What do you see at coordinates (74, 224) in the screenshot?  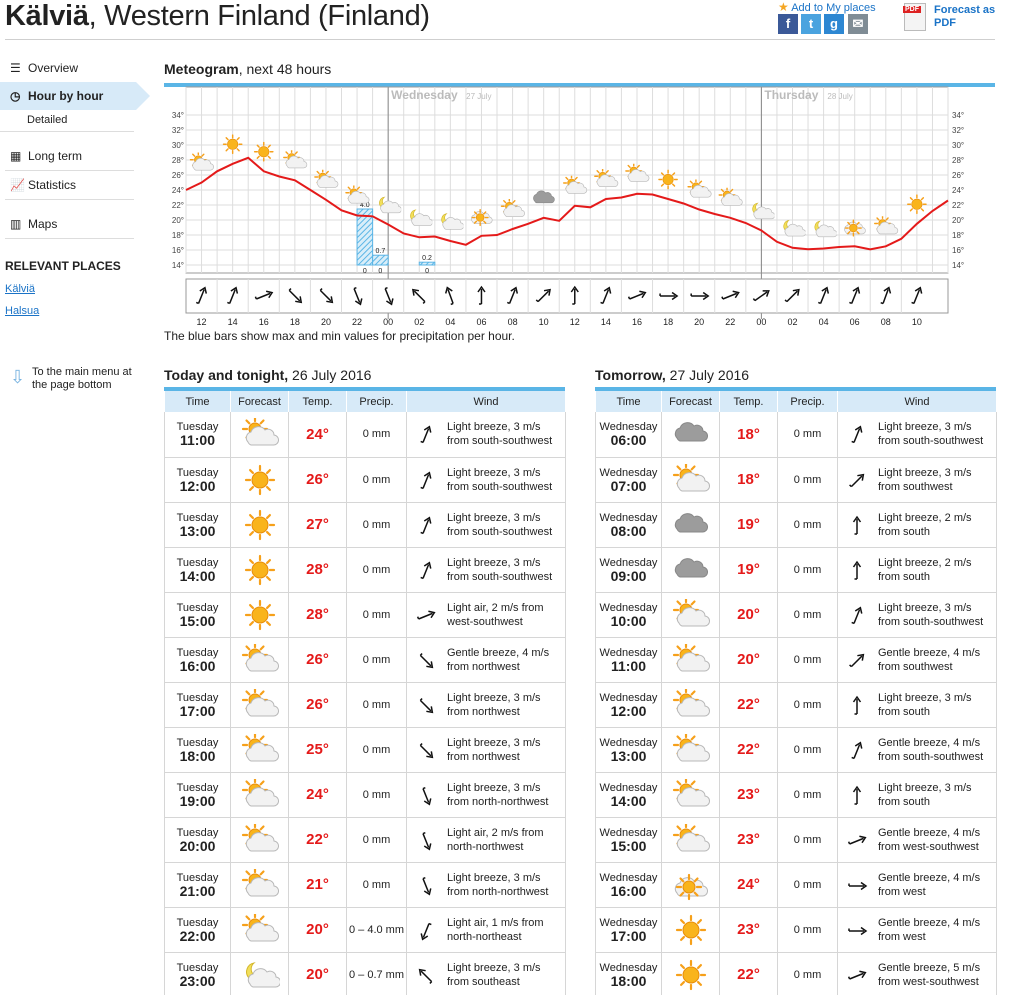 I see `sidebar-item-maps: ▥ Maps` at bounding box center [74, 224].